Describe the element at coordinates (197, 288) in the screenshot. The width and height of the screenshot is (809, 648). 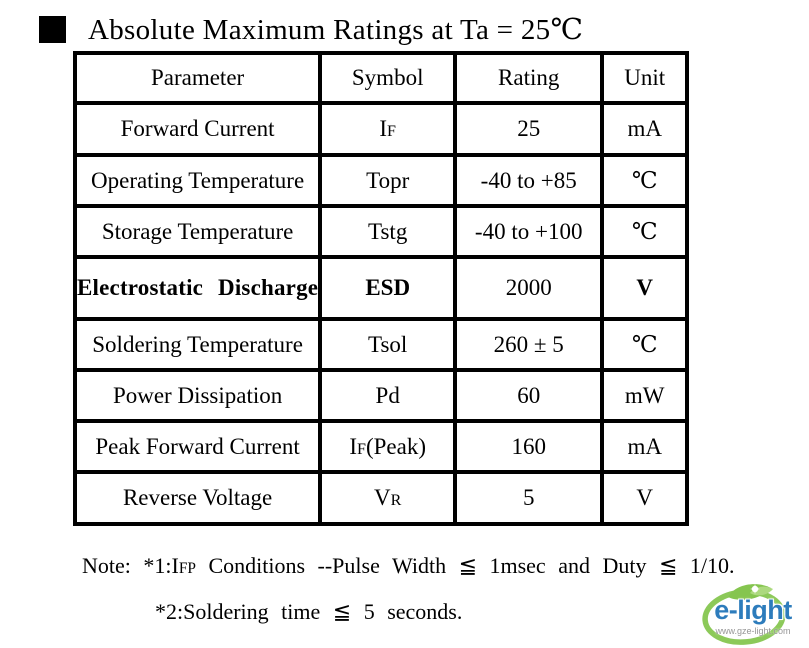
I see `parameter-cell: Electrostatic Discharge` at that location.